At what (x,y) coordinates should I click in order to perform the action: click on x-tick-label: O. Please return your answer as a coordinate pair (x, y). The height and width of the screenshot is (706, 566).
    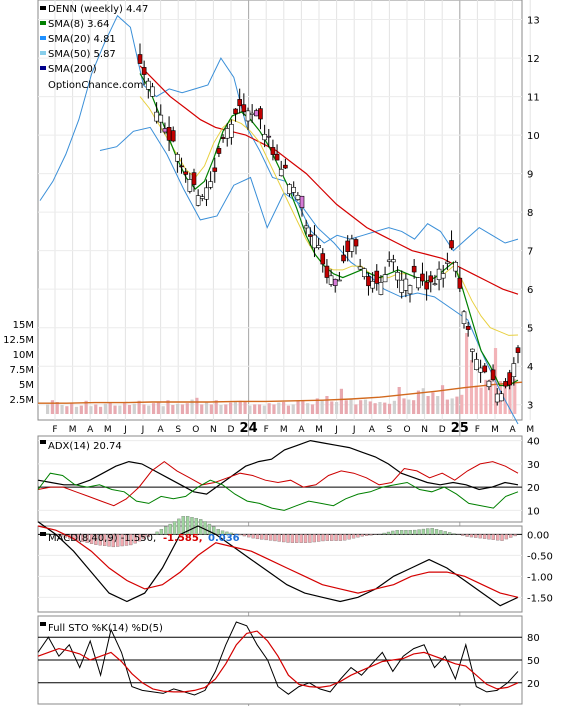
    Looking at the image, I should click on (406, 430).